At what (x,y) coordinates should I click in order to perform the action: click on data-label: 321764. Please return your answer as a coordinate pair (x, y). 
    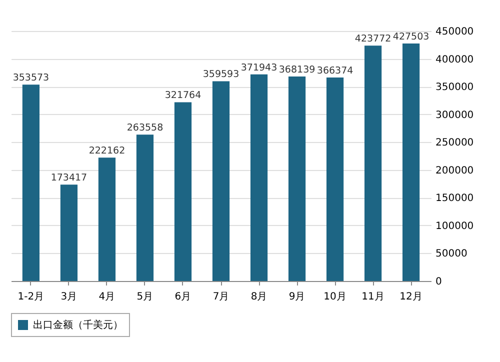
    Looking at the image, I should click on (183, 96).